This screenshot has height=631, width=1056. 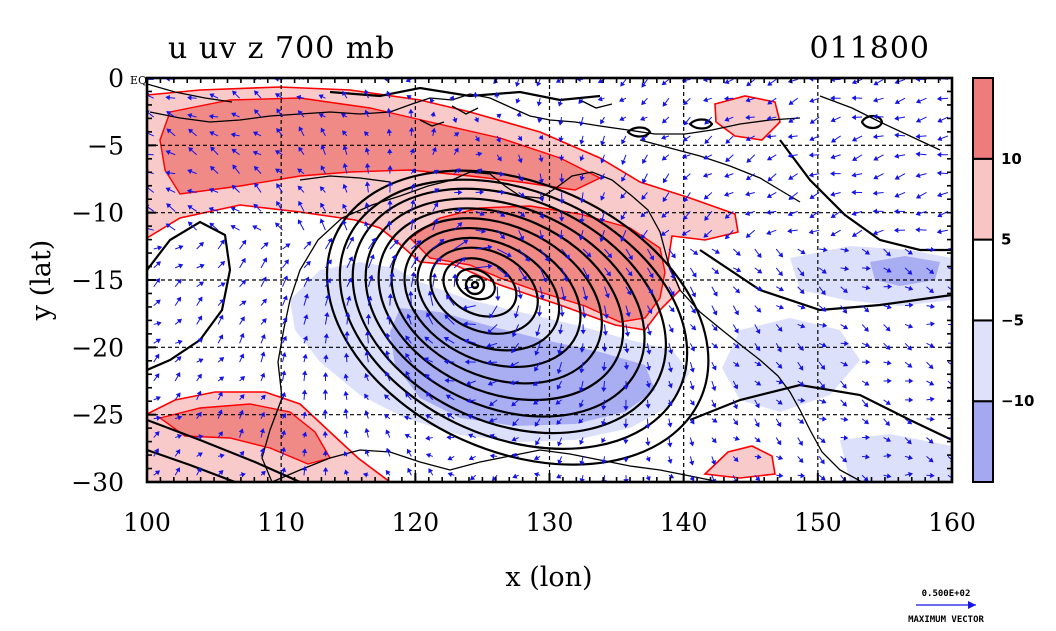 What do you see at coordinates (880, 123) in the screenshot?
I see `coastline-solomons` at bounding box center [880, 123].